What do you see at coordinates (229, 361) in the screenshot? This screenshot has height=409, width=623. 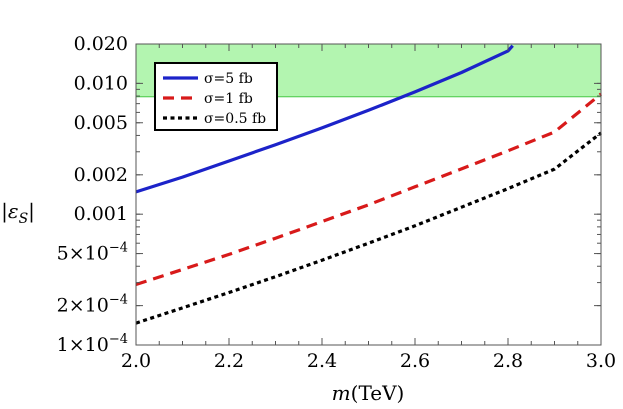 I see `x-tick-label: 2.2` at bounding box center [229, 361].